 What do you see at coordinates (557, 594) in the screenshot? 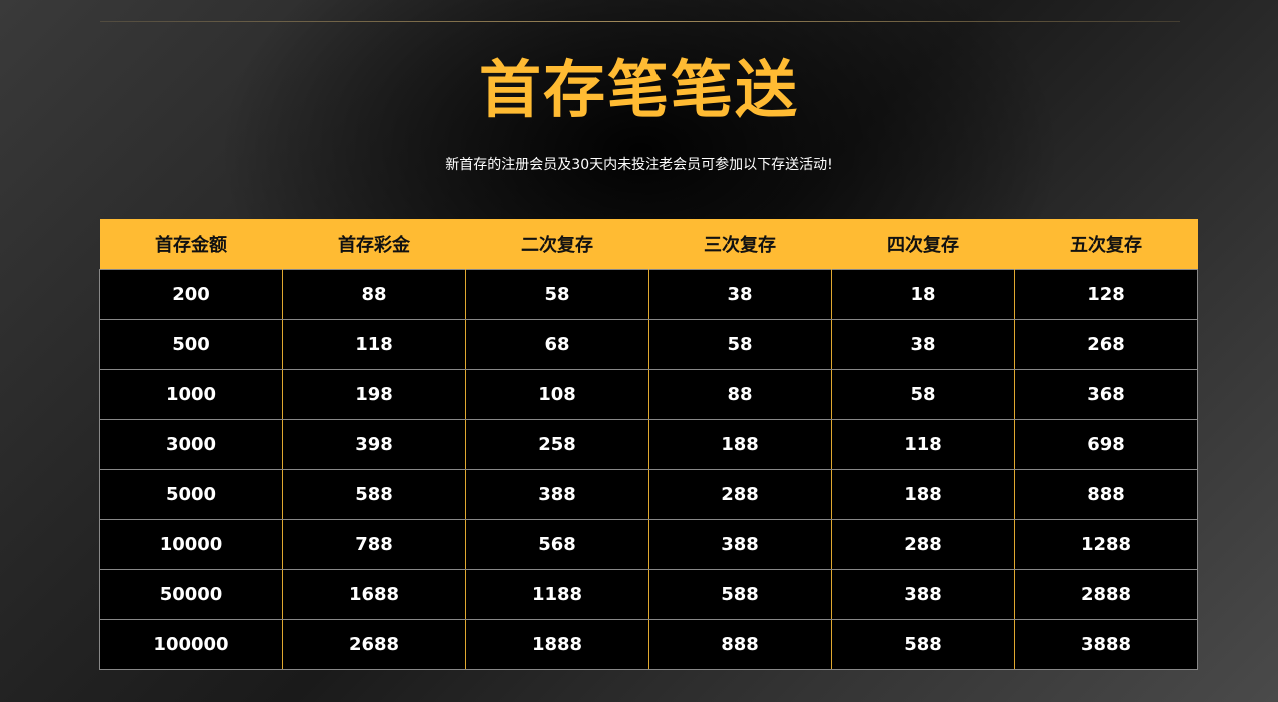
I see `table-cell: 1188` at bounding box center [557, 594].